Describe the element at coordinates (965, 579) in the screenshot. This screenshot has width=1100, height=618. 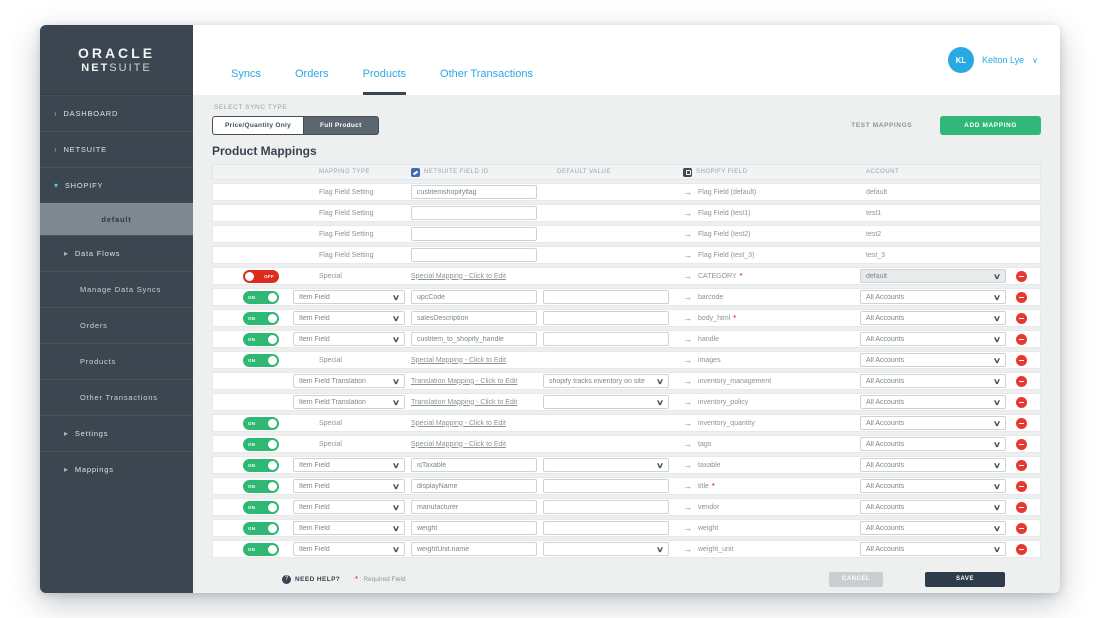
I see `save-button: SAVE` at that location.